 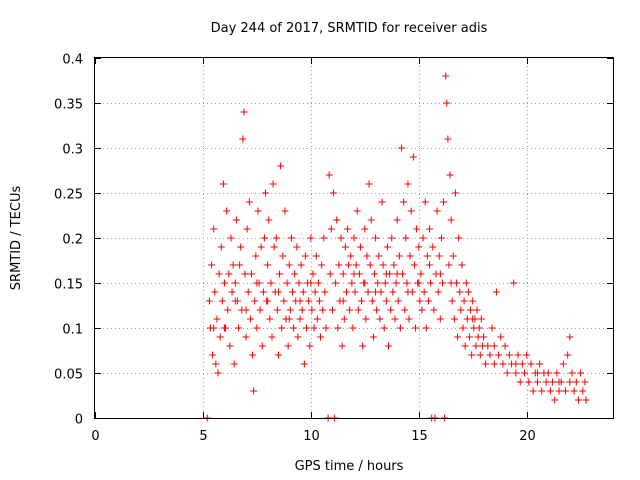 What do you see at coordinates (203, 436) in the screenshot?
I see `x-tick-label: 5` at bounding box center [203, 436].